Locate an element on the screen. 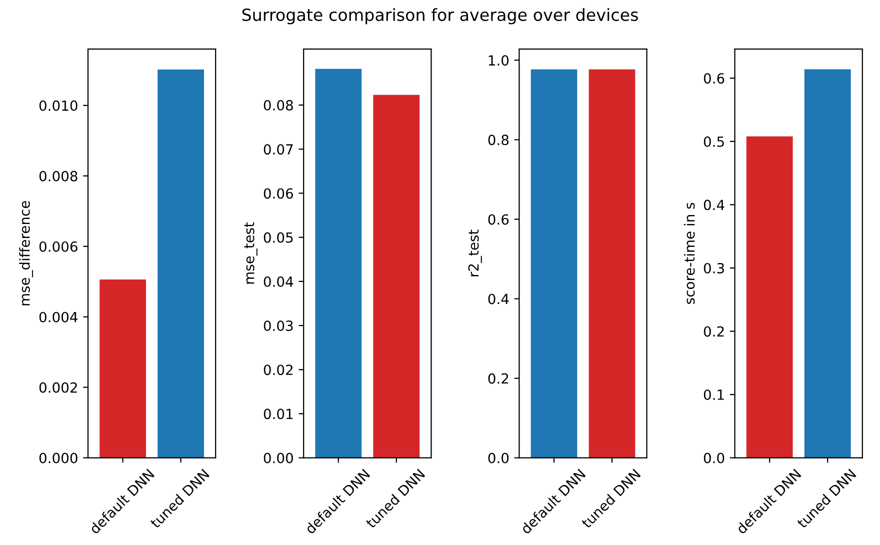 Image resolution: width=880 pixels, height=545 pixels. y-tick-label: 0.08 is located at coordinates (278, 105).